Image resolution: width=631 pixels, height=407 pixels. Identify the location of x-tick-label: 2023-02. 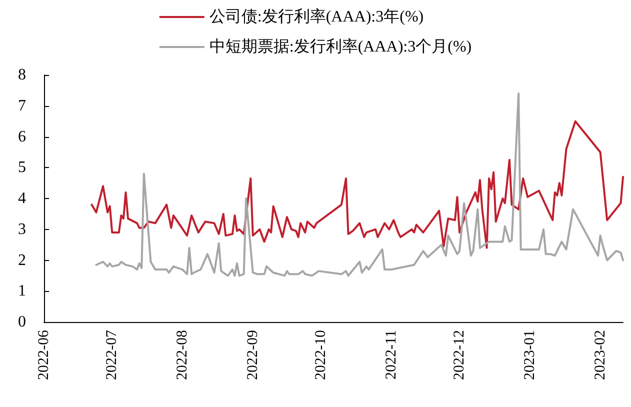
(600, 355).